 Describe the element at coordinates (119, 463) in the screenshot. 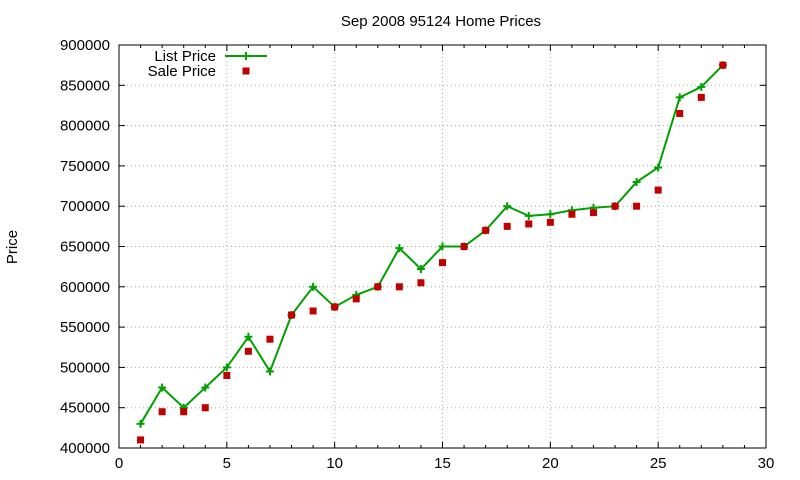

I see `x-tick-label: 0` at that location.